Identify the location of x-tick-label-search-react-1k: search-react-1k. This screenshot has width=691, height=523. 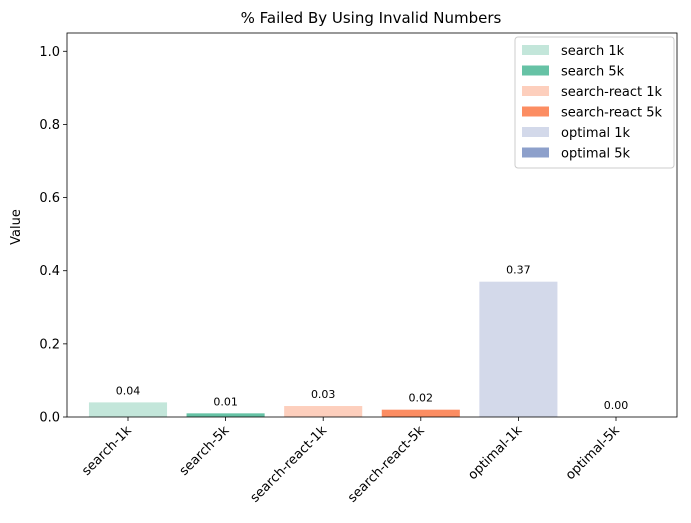
(289, 464).